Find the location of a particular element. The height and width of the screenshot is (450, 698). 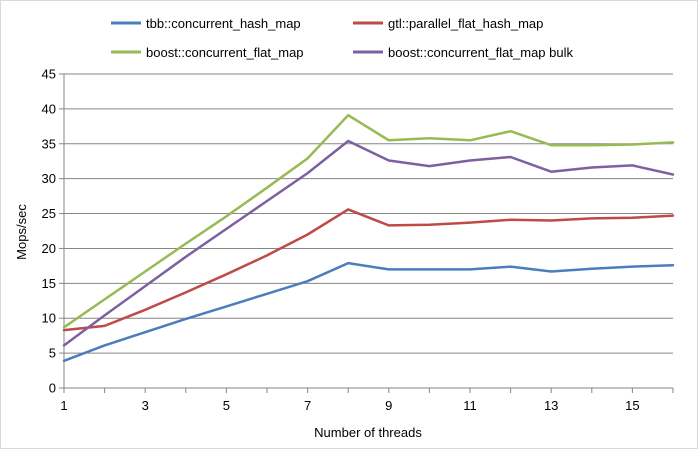

y-tick-labels: 0 5 10 15 20 25 30 35 40 45 is located at coordinates (49, 231).